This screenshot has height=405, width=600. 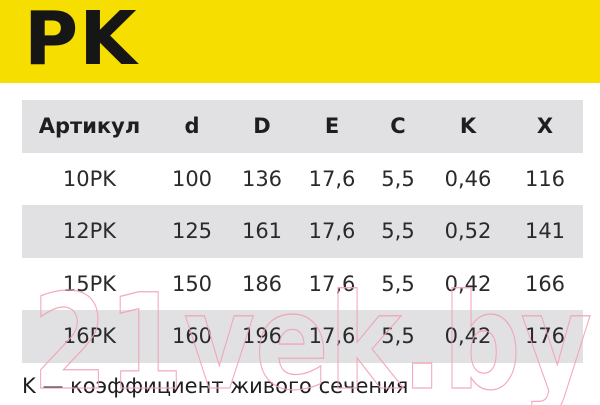 What do you see at coordinates (262, 283) in the screenshot?
I see `table-cell: 186` at bounding box center [262, 283].